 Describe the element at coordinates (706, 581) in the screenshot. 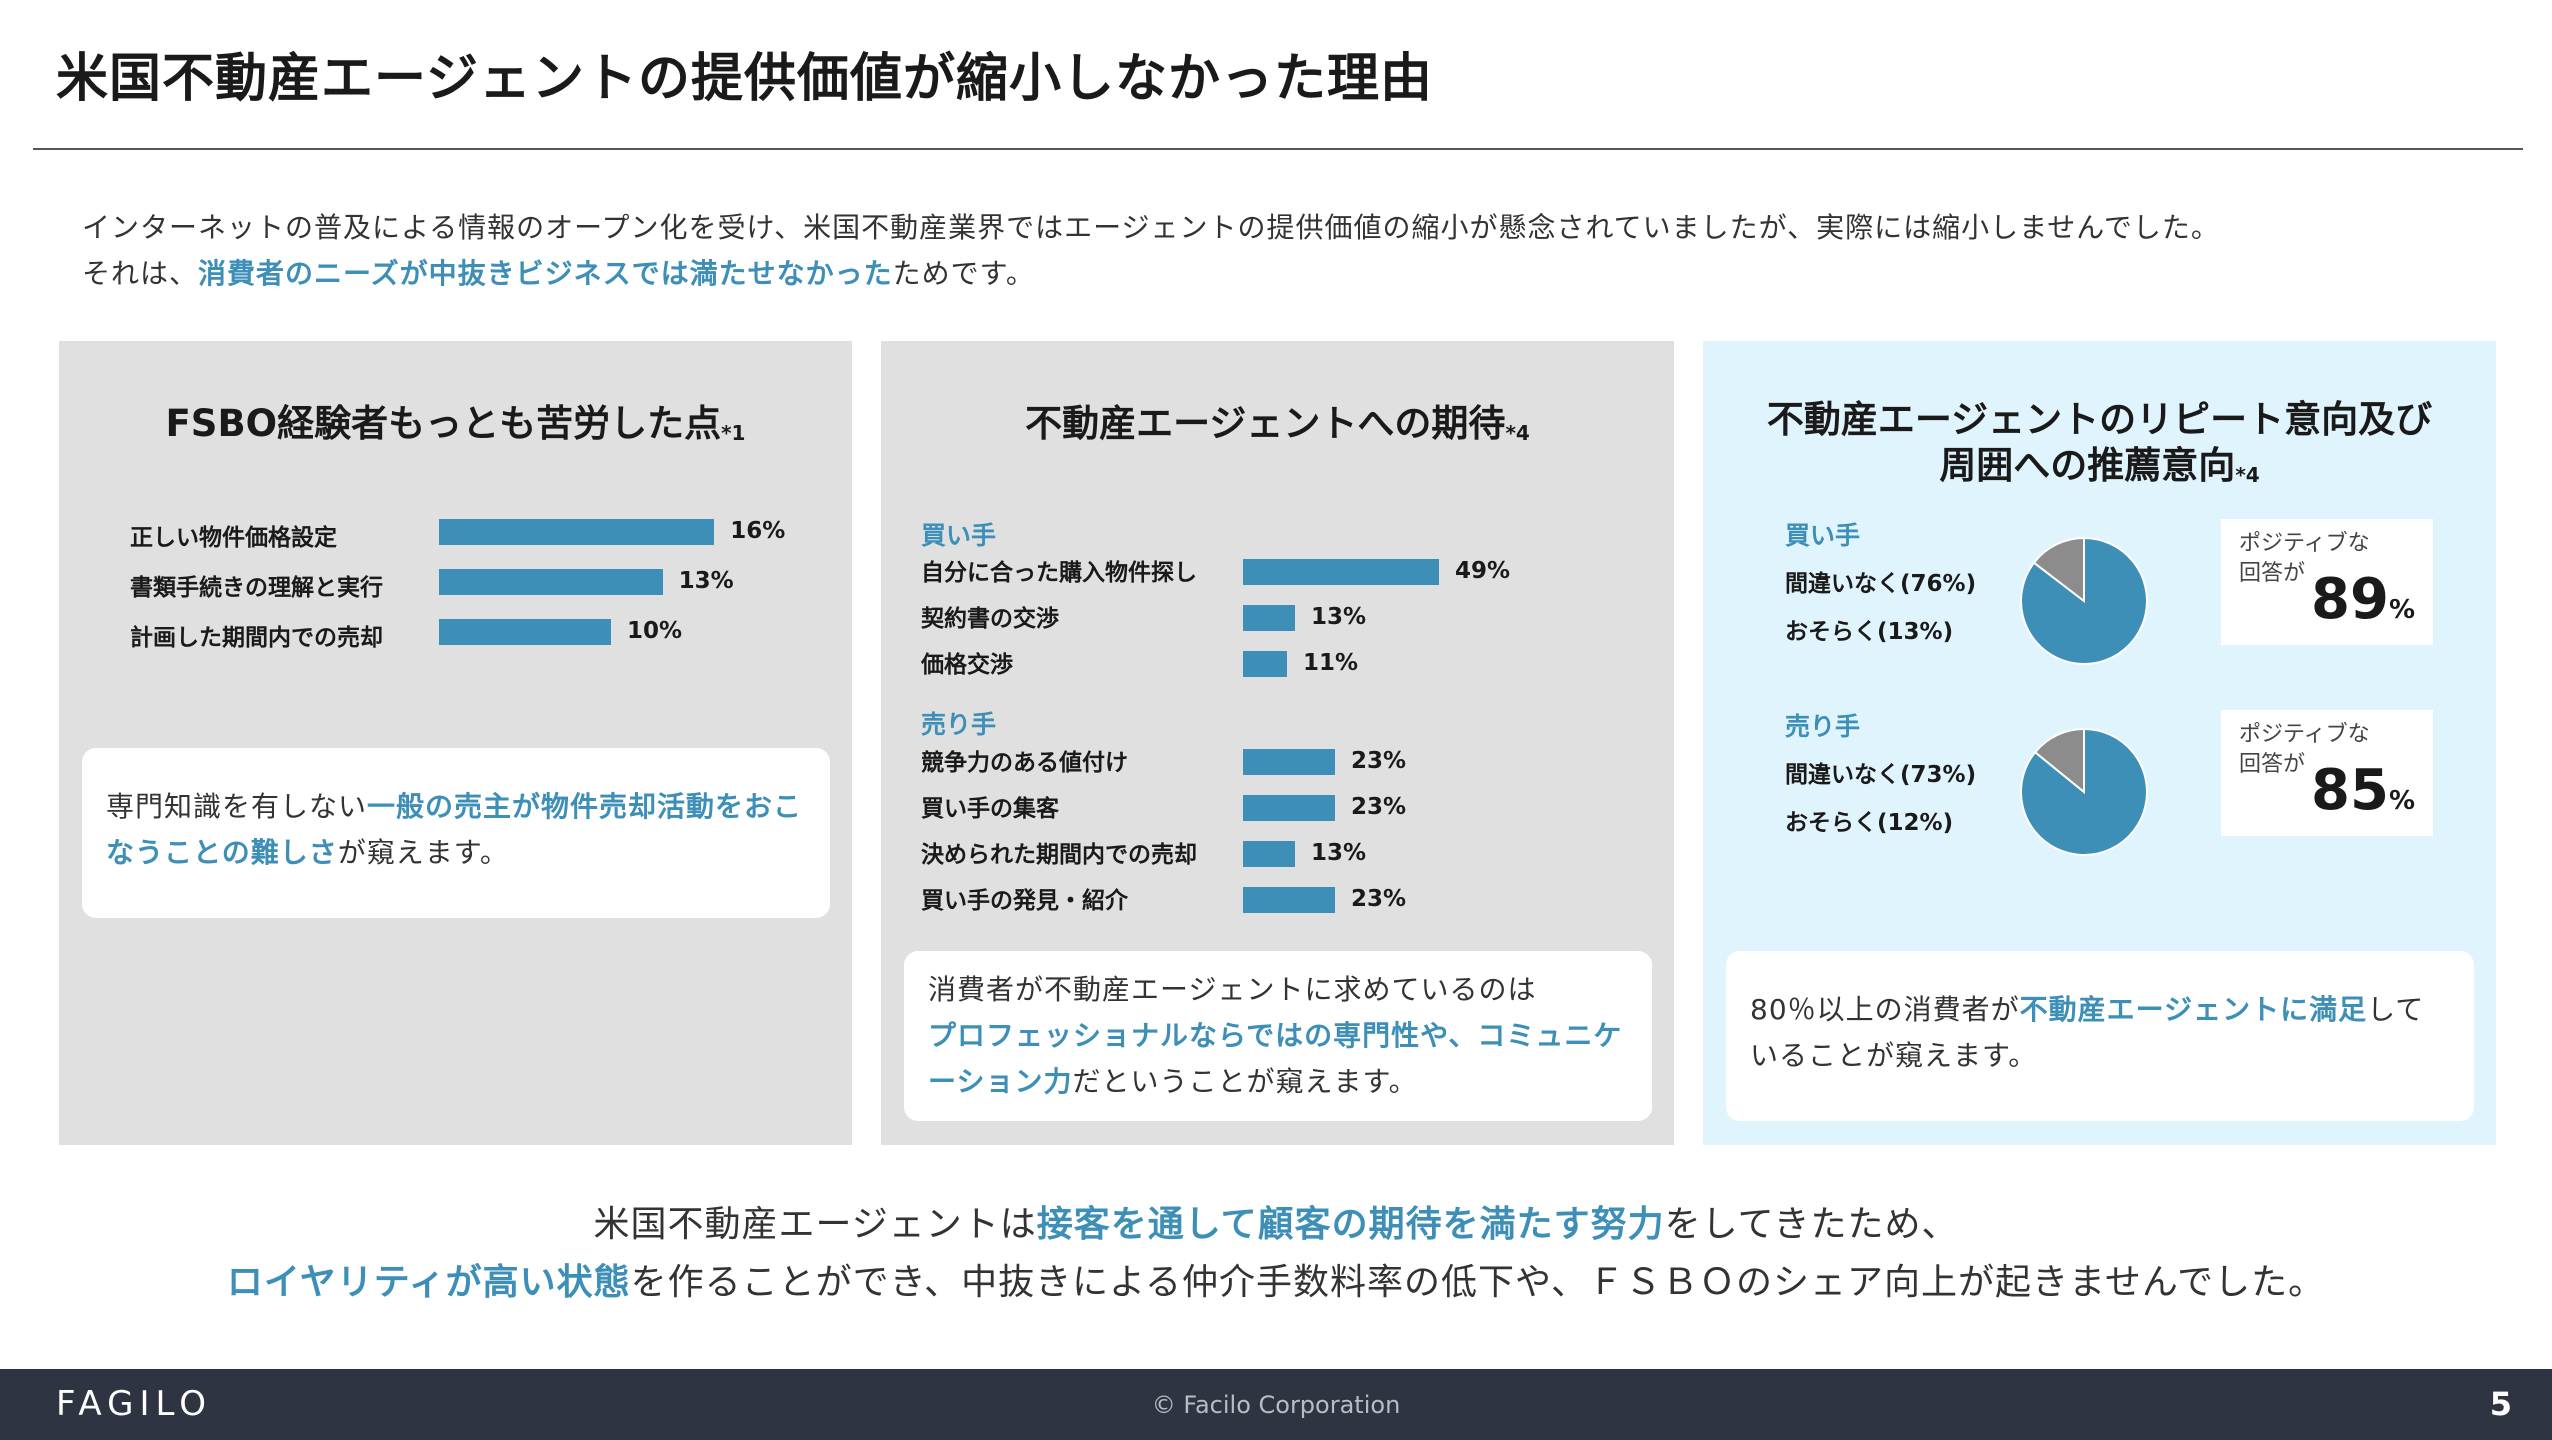

I see `panel1-bar-value: 13%` at that location.